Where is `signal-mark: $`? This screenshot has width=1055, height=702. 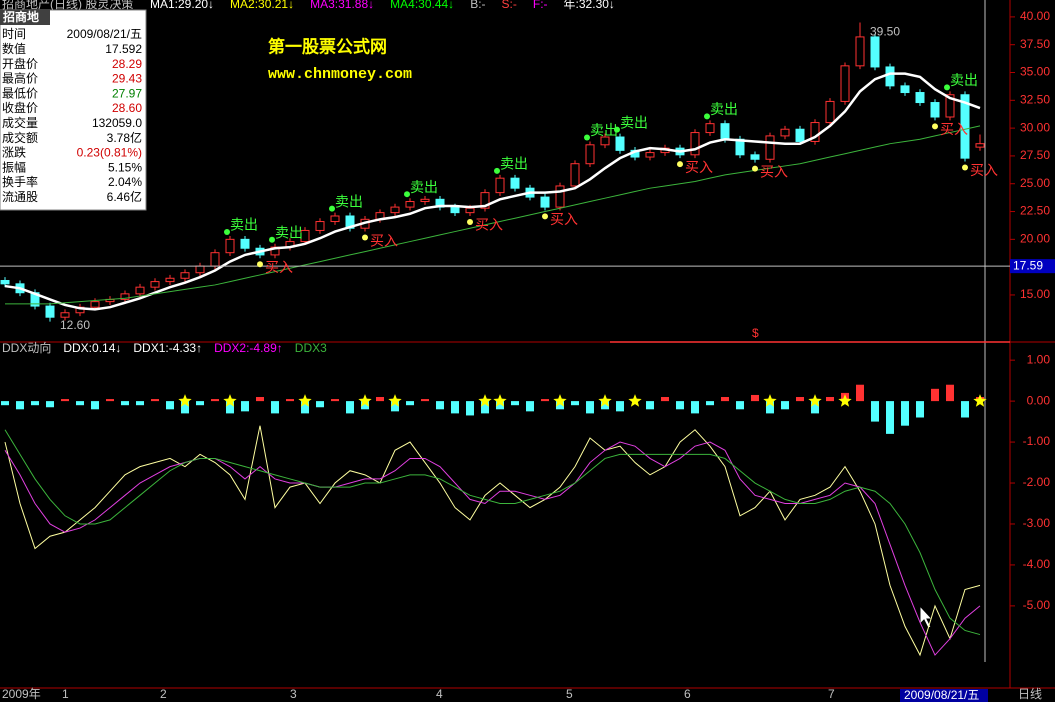 signal-mark: $ is located at coordinates (755, 333).